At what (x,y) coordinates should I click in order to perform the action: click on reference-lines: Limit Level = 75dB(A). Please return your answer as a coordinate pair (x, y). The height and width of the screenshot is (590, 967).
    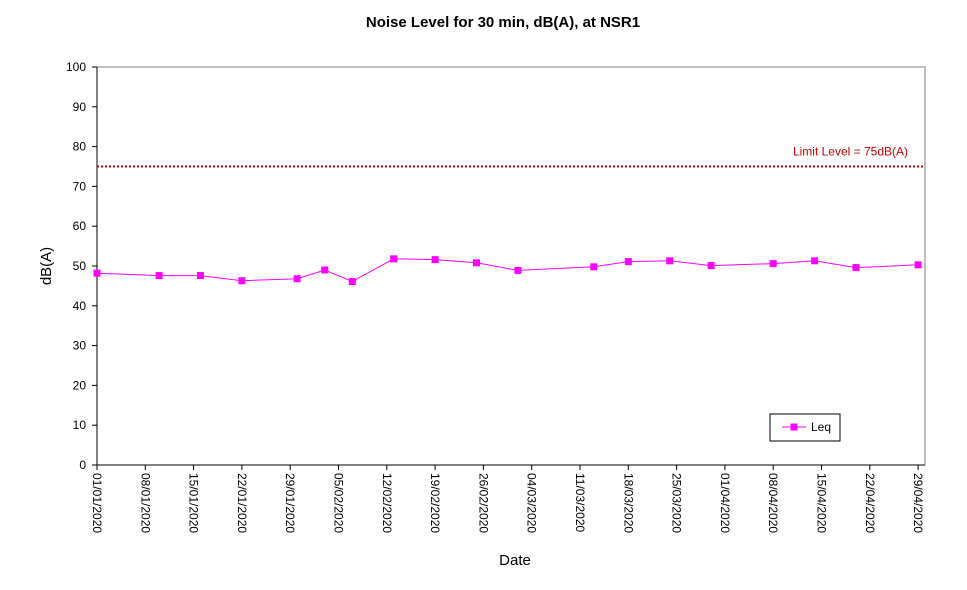
    Looking at the image, I should click on (511, 156).